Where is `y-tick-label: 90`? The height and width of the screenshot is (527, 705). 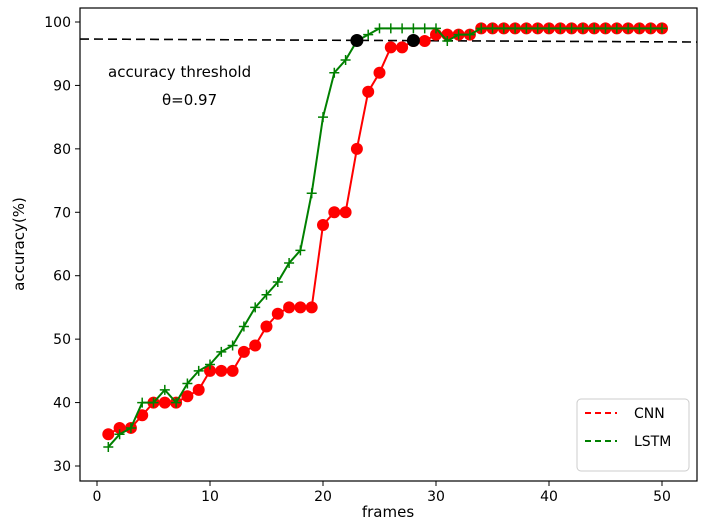
y-tick-label: 90 is located at coordinates (62, 86).